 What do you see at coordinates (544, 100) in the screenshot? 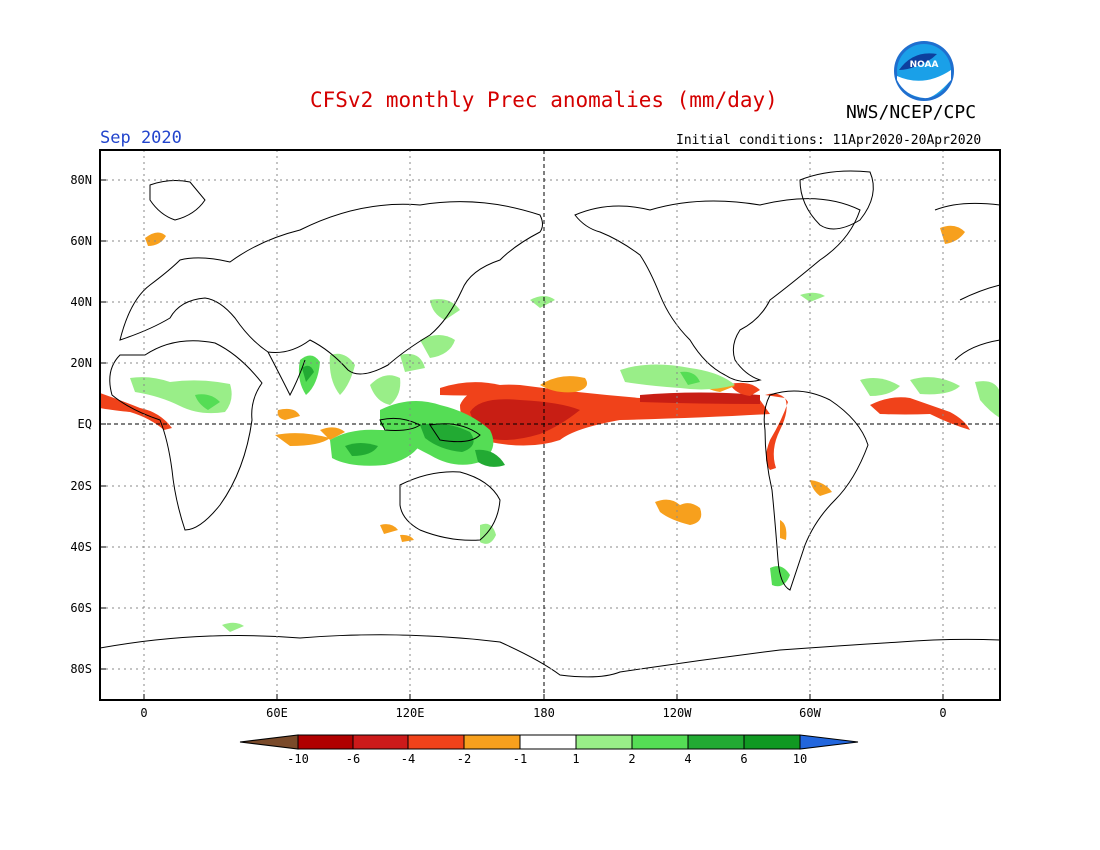
I see `map-title: CFSv2 monthly Prec anomalies (mm/day)` at bounding box center [544, 100].